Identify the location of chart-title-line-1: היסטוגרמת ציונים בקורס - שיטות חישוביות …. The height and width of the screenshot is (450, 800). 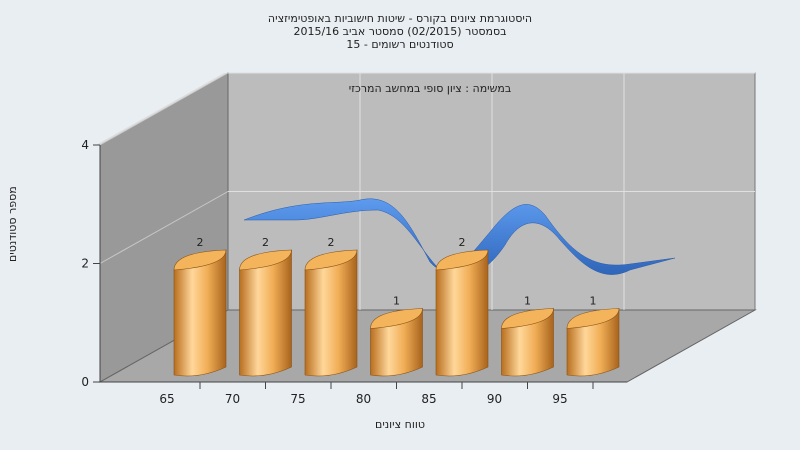
(400, 18).